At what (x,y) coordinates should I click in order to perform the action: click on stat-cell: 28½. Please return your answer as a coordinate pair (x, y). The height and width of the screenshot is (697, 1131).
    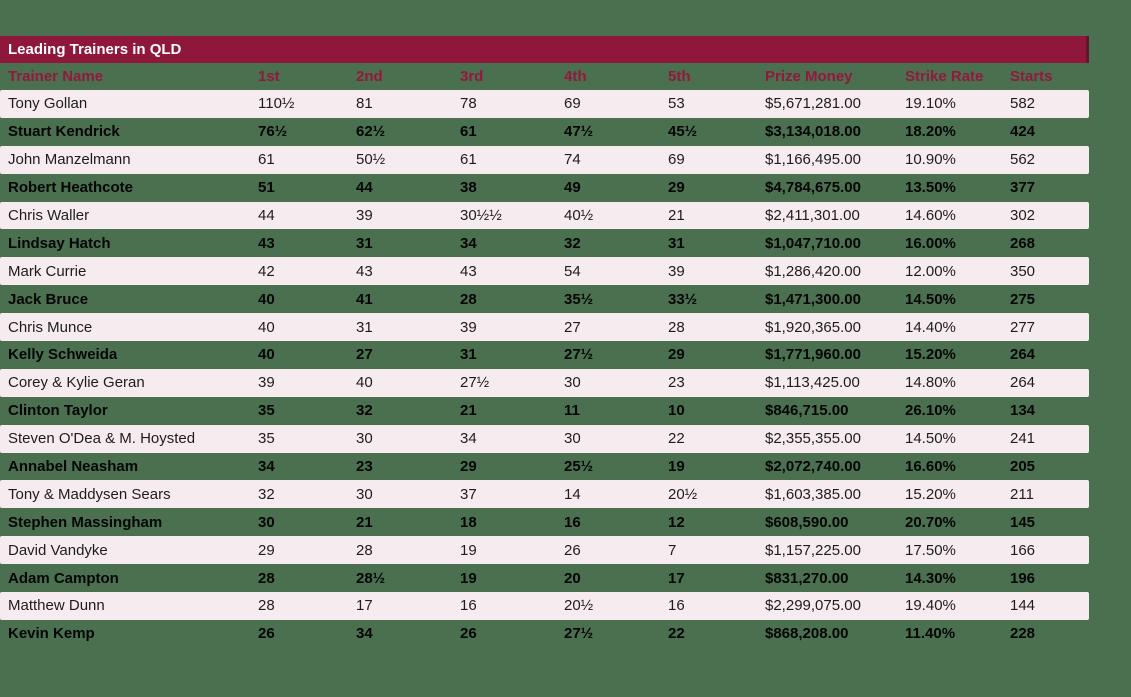
    Looking at the image, I should click on (371, 578).